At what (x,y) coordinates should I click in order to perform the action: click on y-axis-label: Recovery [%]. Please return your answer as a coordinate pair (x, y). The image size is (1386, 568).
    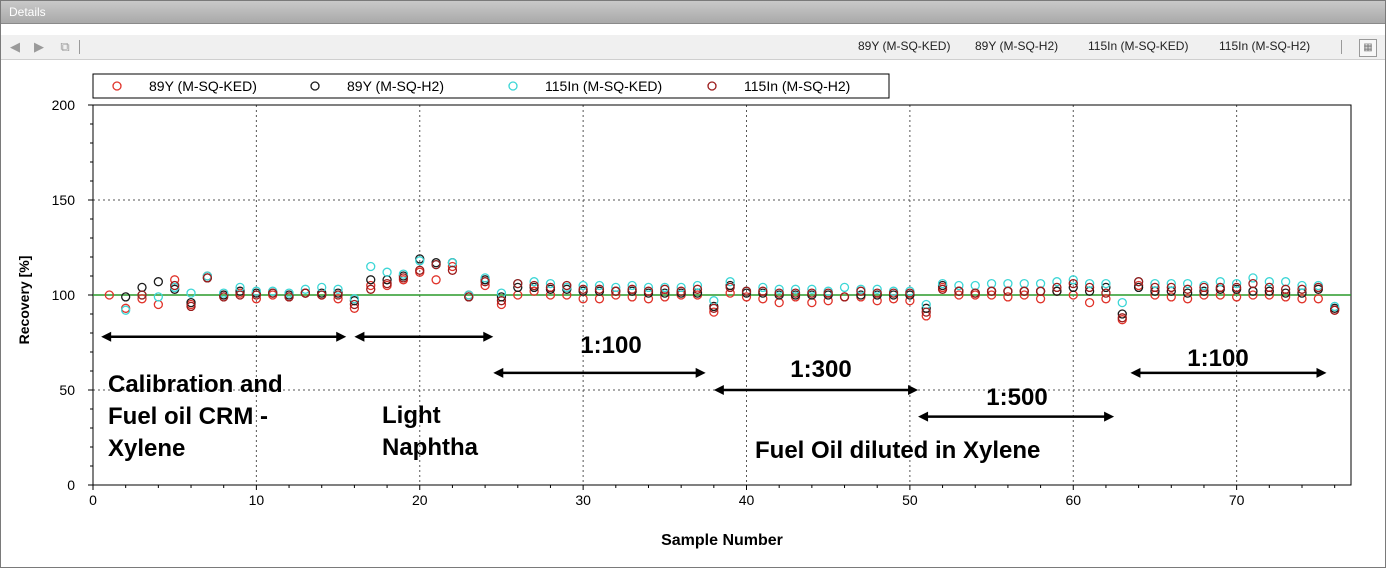
    Looking at the image, I should click on (24, 300).